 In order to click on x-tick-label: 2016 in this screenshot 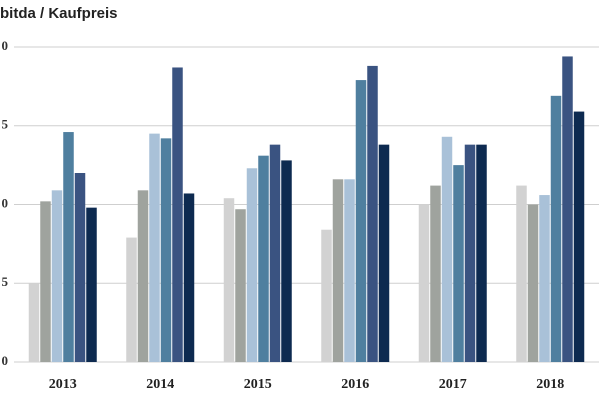, I will do `click(355, 384)`.